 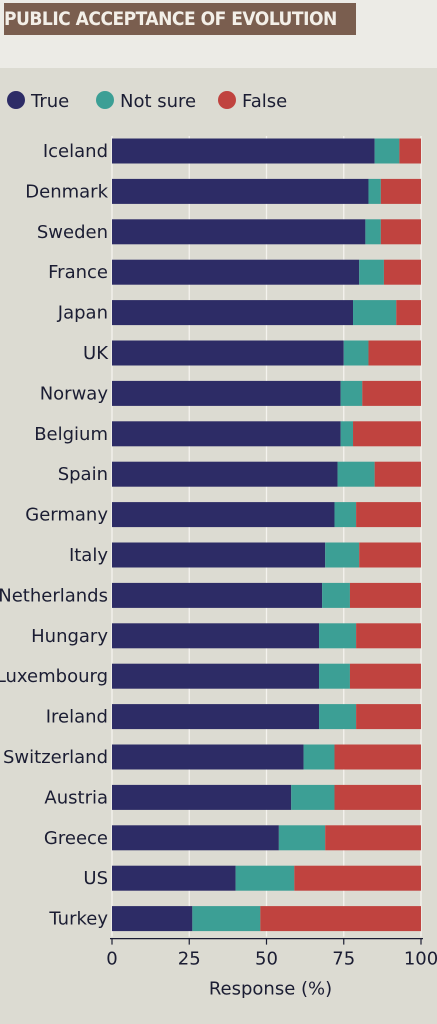 What do you see at coordinates (388, 636) in the screenshot?
I see `bar-hungary-false` at bounding box center [388, 636].